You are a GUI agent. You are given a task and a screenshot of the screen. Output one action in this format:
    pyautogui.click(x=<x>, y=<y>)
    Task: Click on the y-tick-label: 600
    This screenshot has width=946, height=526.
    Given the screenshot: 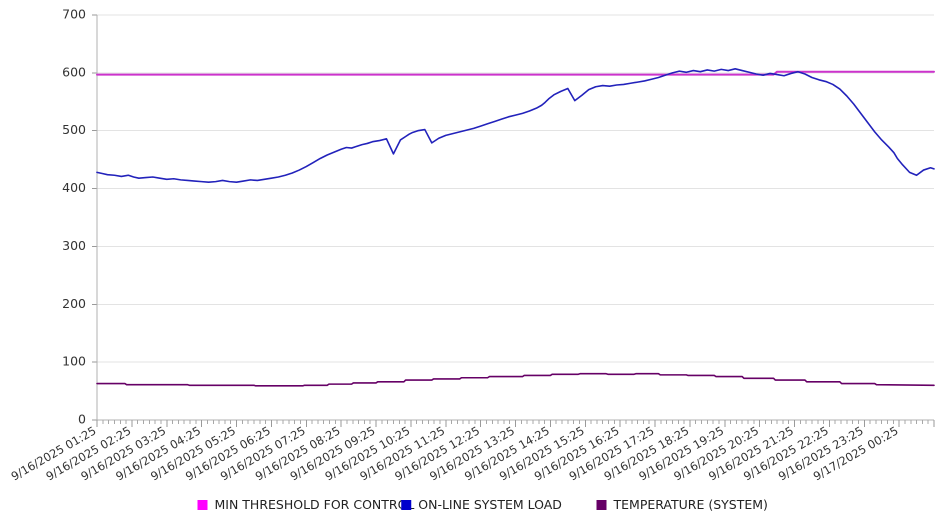 What is the action you would take?
    pyautogui.click(x=74, y=71)
    